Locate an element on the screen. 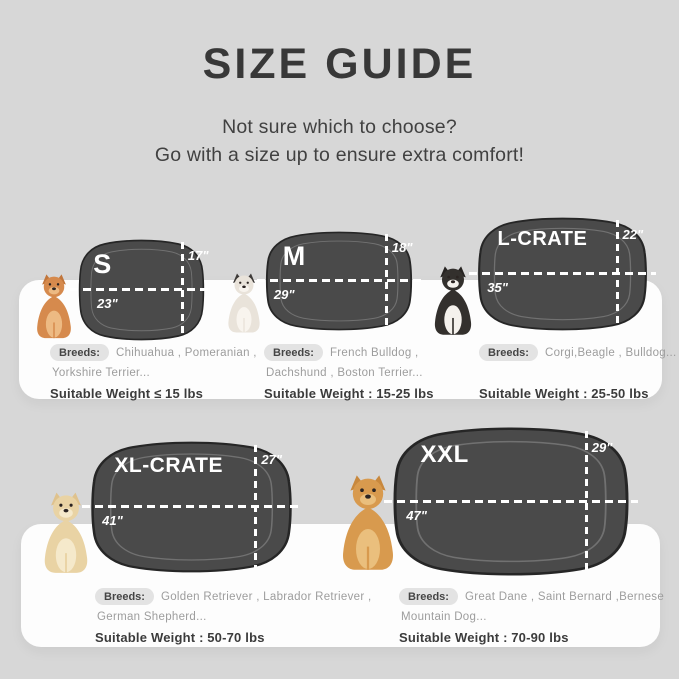 The image size is (679, 679). dog-photo-golden-retriever is located at coordinates (368, 522).